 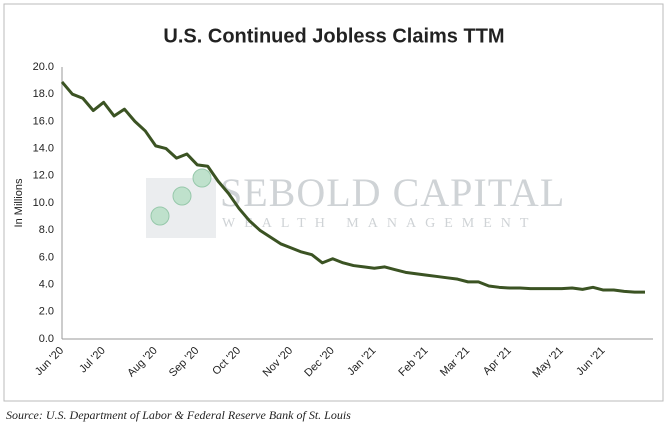 I want to click on y-axis-label: In Millions, so click(x=19, y=202).